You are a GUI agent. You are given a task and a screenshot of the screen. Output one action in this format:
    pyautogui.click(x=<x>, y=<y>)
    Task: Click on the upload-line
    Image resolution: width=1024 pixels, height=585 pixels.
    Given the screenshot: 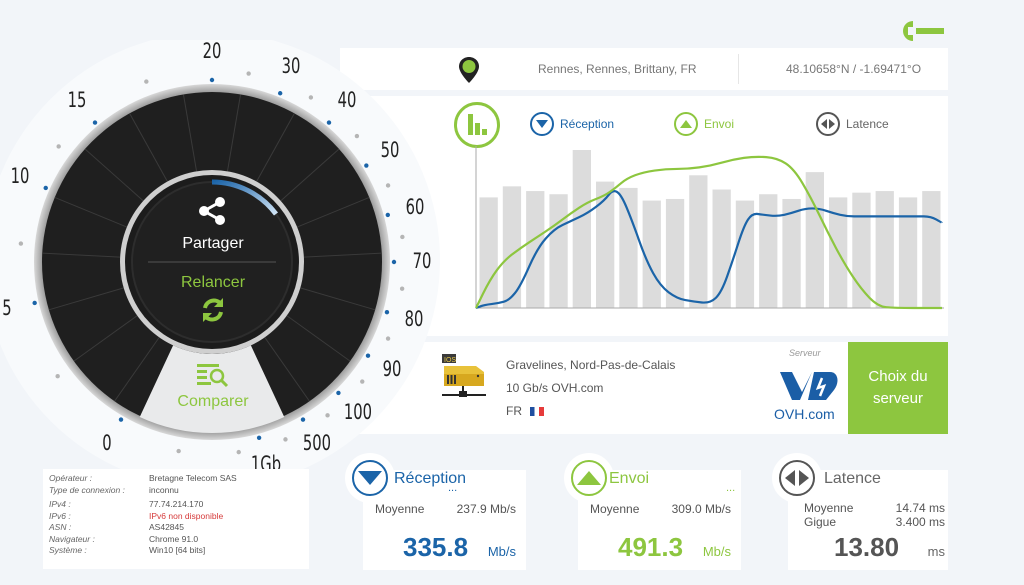 What is the action you would take?
    pyautogui.click(x=708, y=232)
    